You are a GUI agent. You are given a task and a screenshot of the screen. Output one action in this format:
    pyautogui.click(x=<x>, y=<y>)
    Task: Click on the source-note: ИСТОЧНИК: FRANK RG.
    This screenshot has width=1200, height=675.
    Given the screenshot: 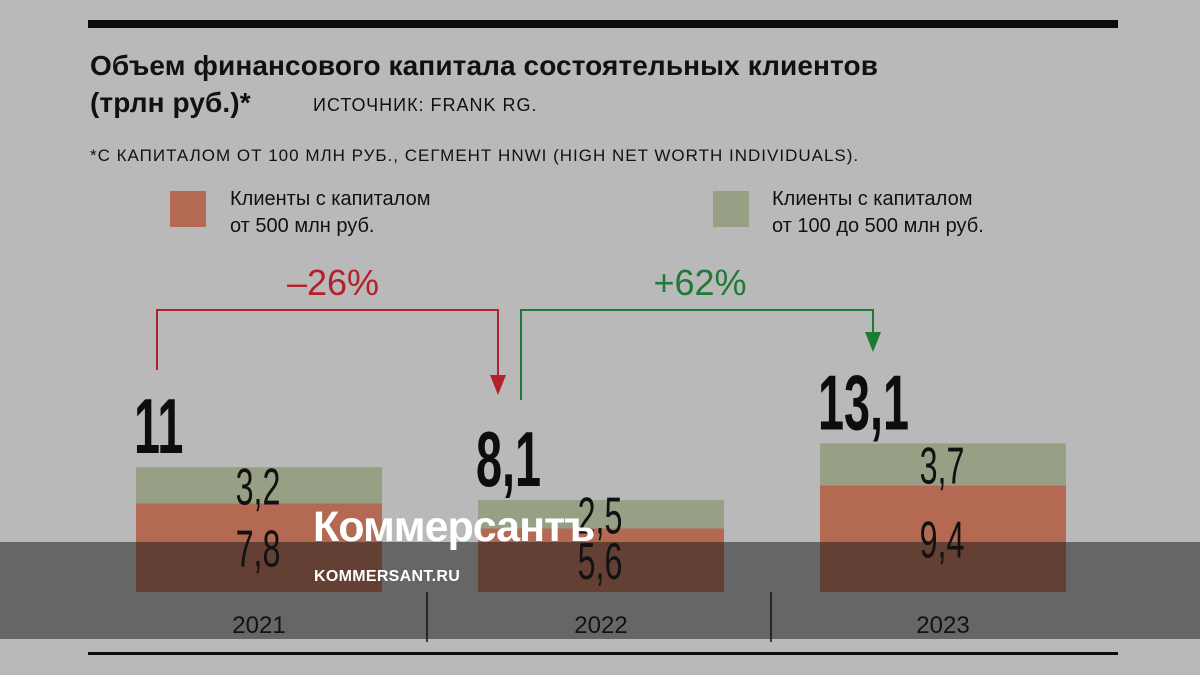 What is the action you would take?
    pyautogui.click(x=425, y=105)
    